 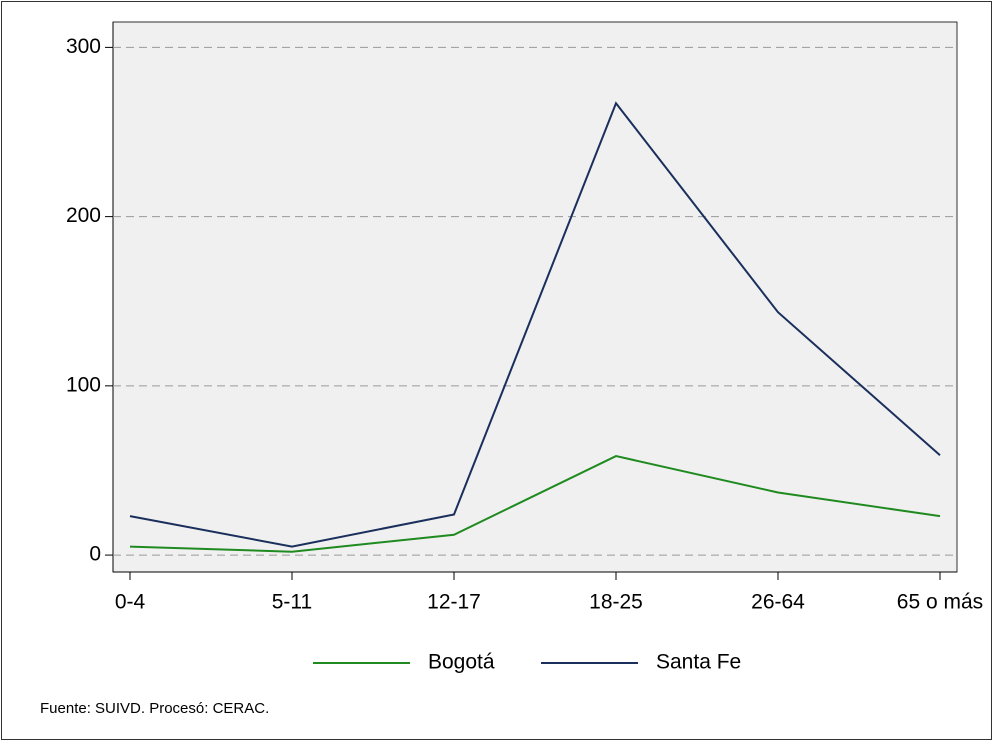 What do you see at coordinates (130, 602) in the screenshot?
I see `x-tick-label: 0-4` at bounding box center [130, 602].